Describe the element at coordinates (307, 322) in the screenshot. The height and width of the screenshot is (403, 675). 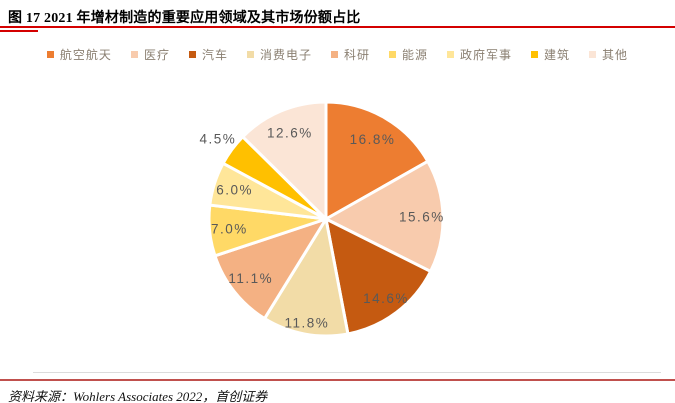
I see `pie-slice-label: 11.8%` at that location.